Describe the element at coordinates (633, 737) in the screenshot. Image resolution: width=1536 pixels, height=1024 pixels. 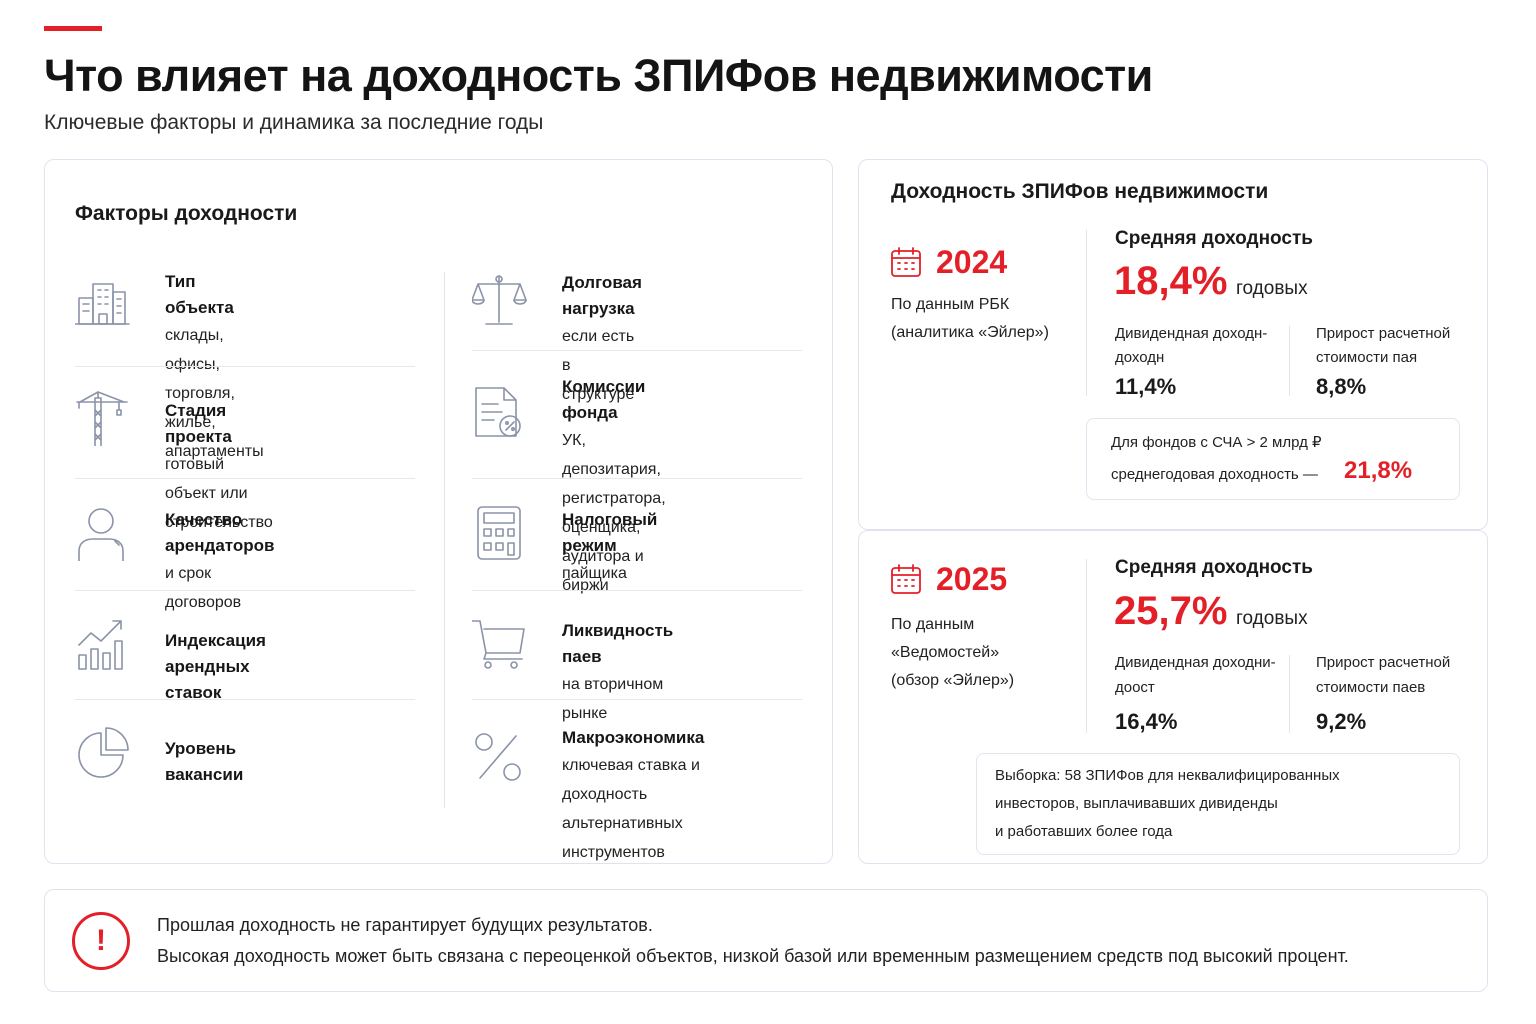
I see `factor-title: Макроэкономика` at that location.